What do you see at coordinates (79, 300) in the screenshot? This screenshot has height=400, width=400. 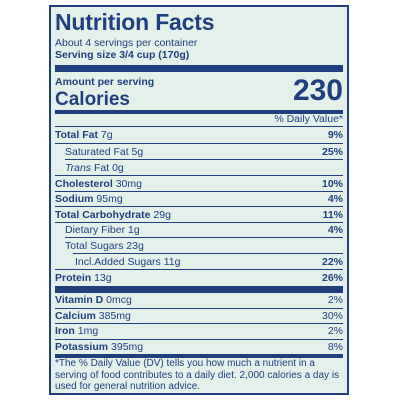 I see `vitamin-name: Vitamin D` at bounding box center [79, 300].